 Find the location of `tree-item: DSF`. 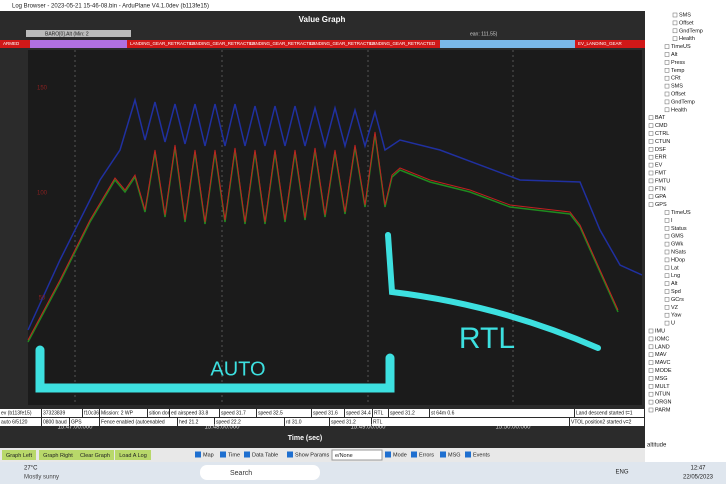

tree-item: DSF is located at coordinates (661, 150).